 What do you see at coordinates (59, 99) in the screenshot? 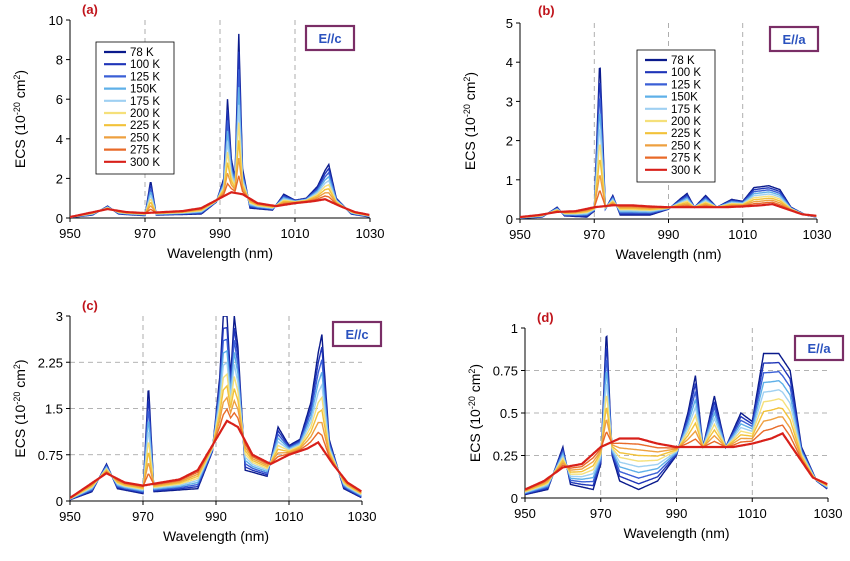
I see `y-tick-label: 6` at bounding box center [59, 99].